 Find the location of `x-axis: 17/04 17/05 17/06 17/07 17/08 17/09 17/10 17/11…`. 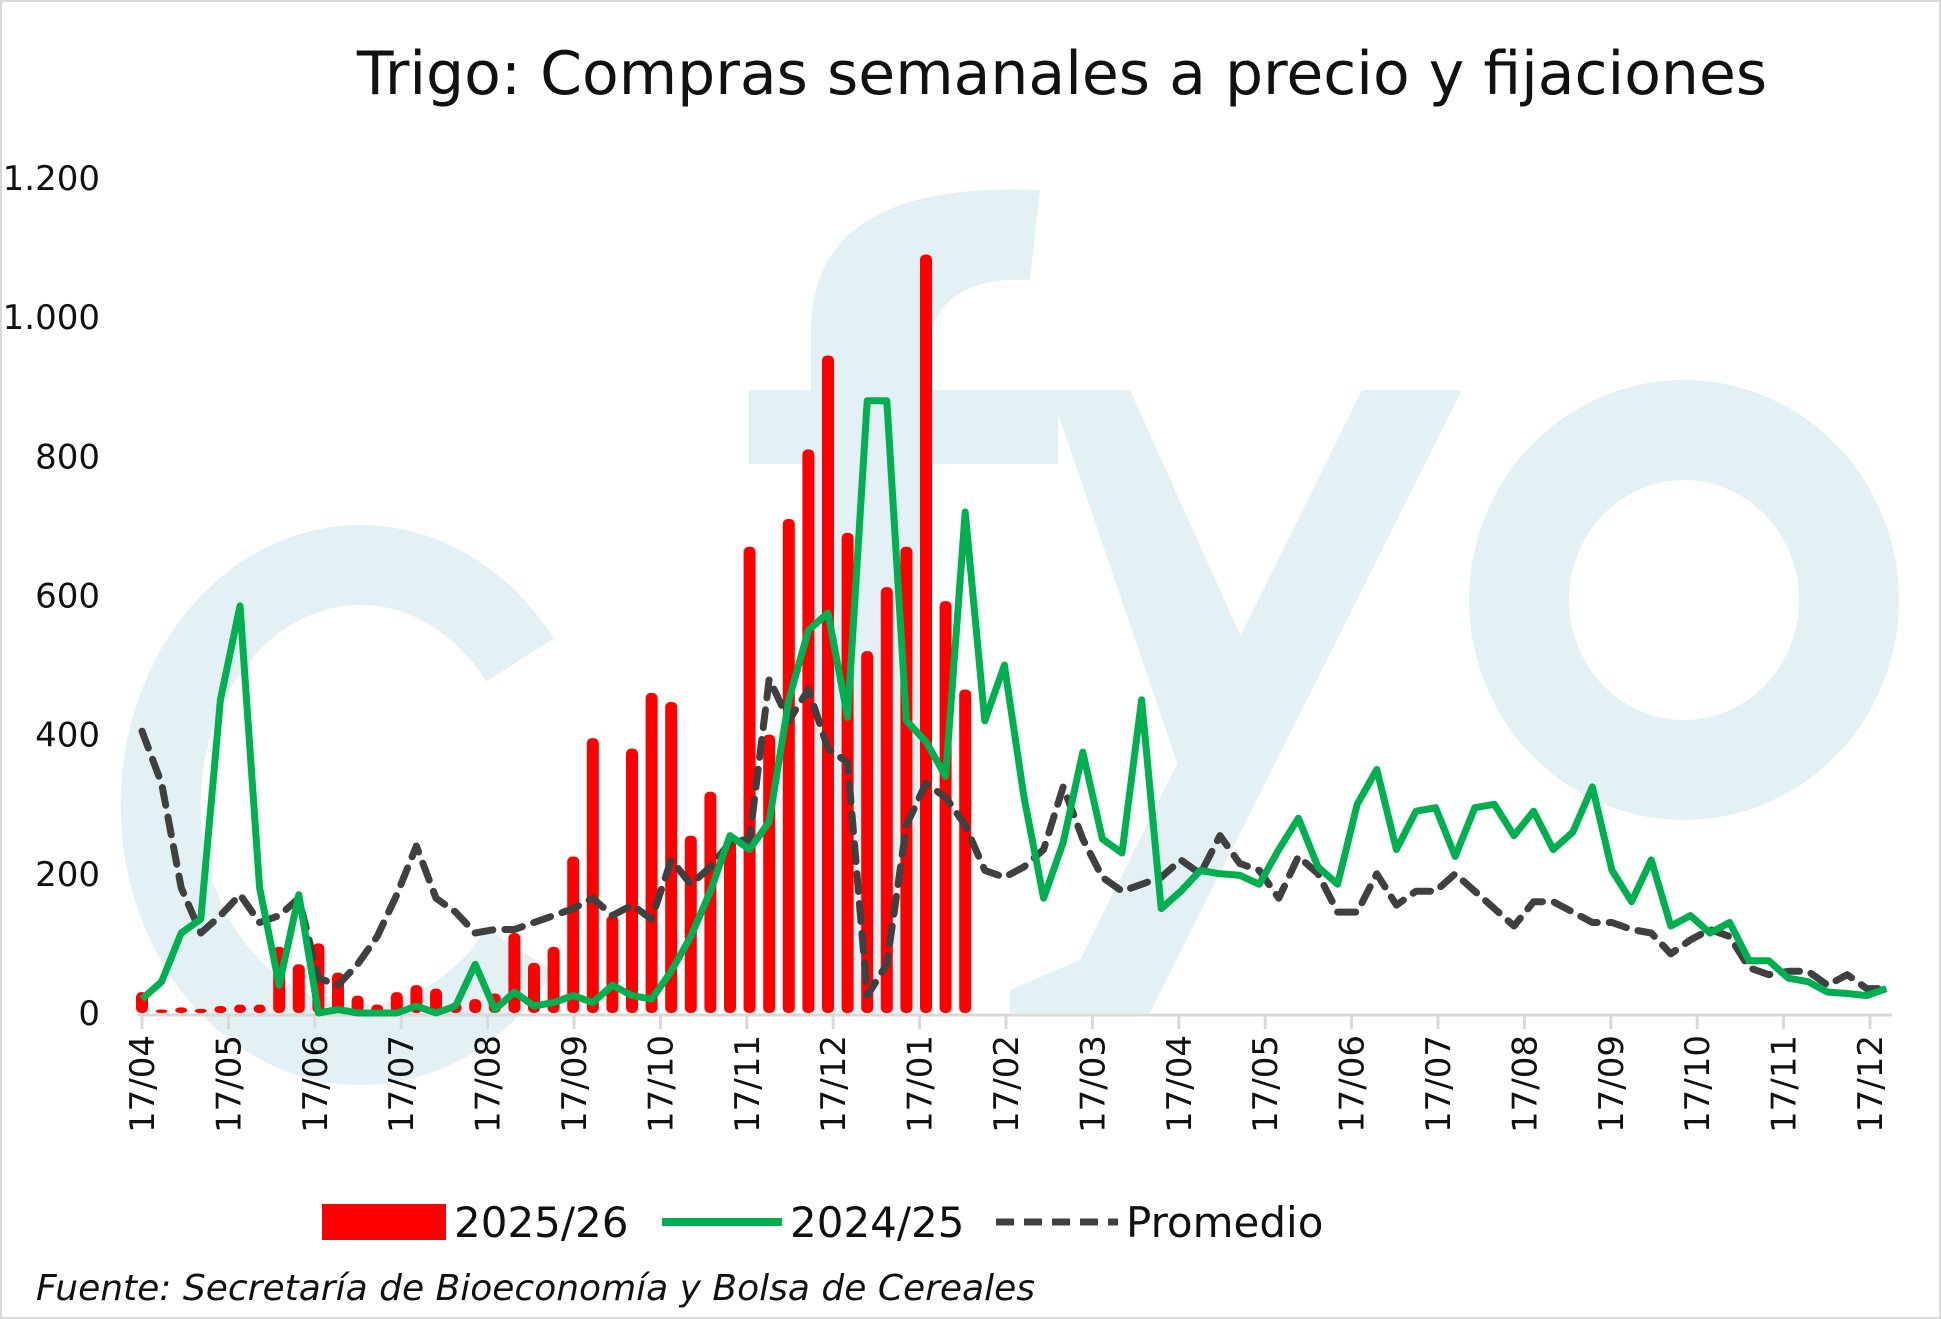

x-axis: 17/04 17/05 17/06 17/07 17/08 17/09 17/10 17/11… is located at coordinates (1007, 1073).